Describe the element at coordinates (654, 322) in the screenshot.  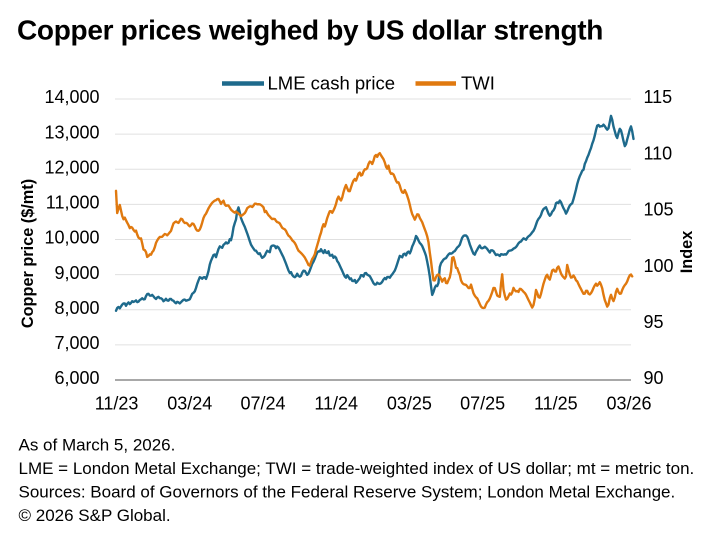
I see `svg-text: 95` at that location.